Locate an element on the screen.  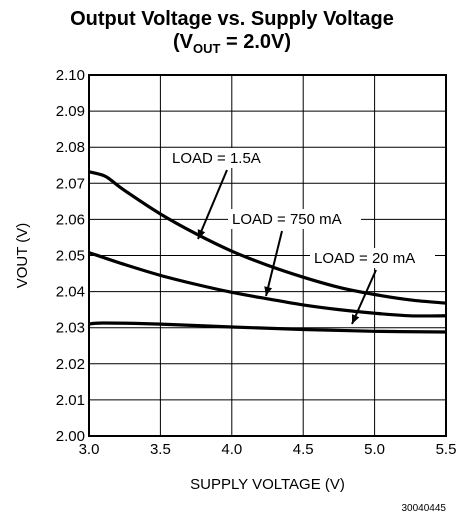
y-tick-label: 2.05 is located at coordinates (70, 256).